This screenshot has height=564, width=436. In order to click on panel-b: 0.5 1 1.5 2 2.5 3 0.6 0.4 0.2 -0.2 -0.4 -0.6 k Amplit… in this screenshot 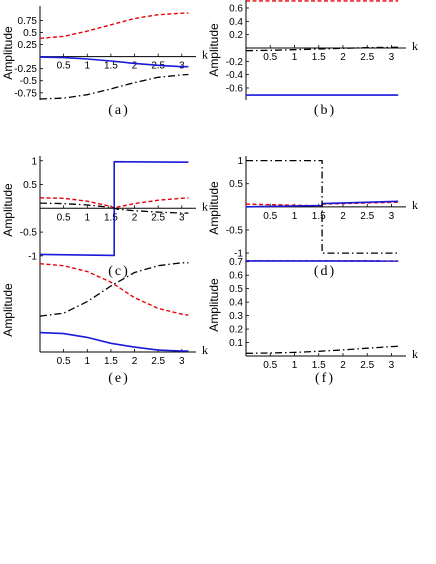, I will do `click(312, 59)`.